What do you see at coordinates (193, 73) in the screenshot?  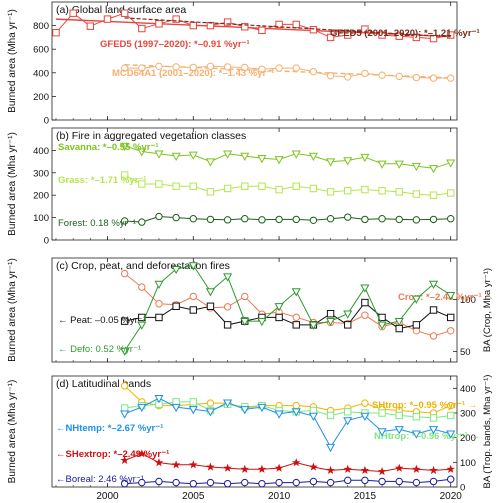 I see `series-label: MCD64A1 (2001–2020): *–1.43 %yr⁻¹` at bounding box center [193, 73].